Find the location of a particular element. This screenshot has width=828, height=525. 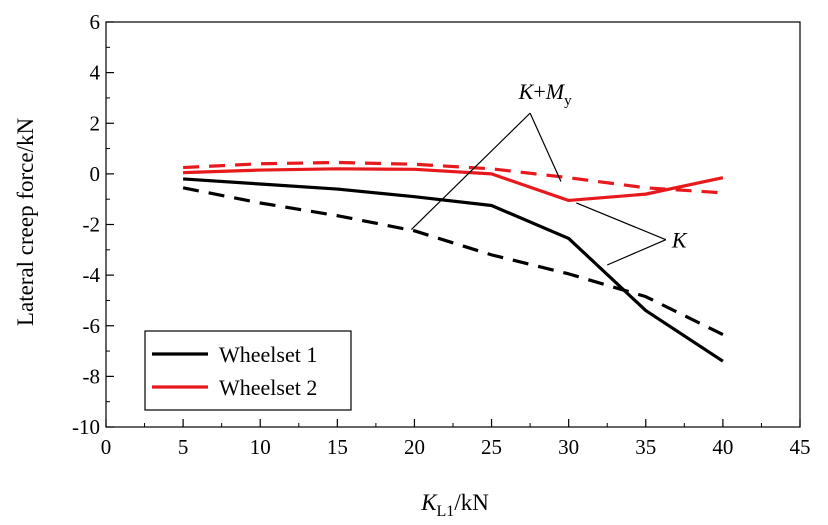

y-tick-label: -4 is located at coordinates (92, 275).